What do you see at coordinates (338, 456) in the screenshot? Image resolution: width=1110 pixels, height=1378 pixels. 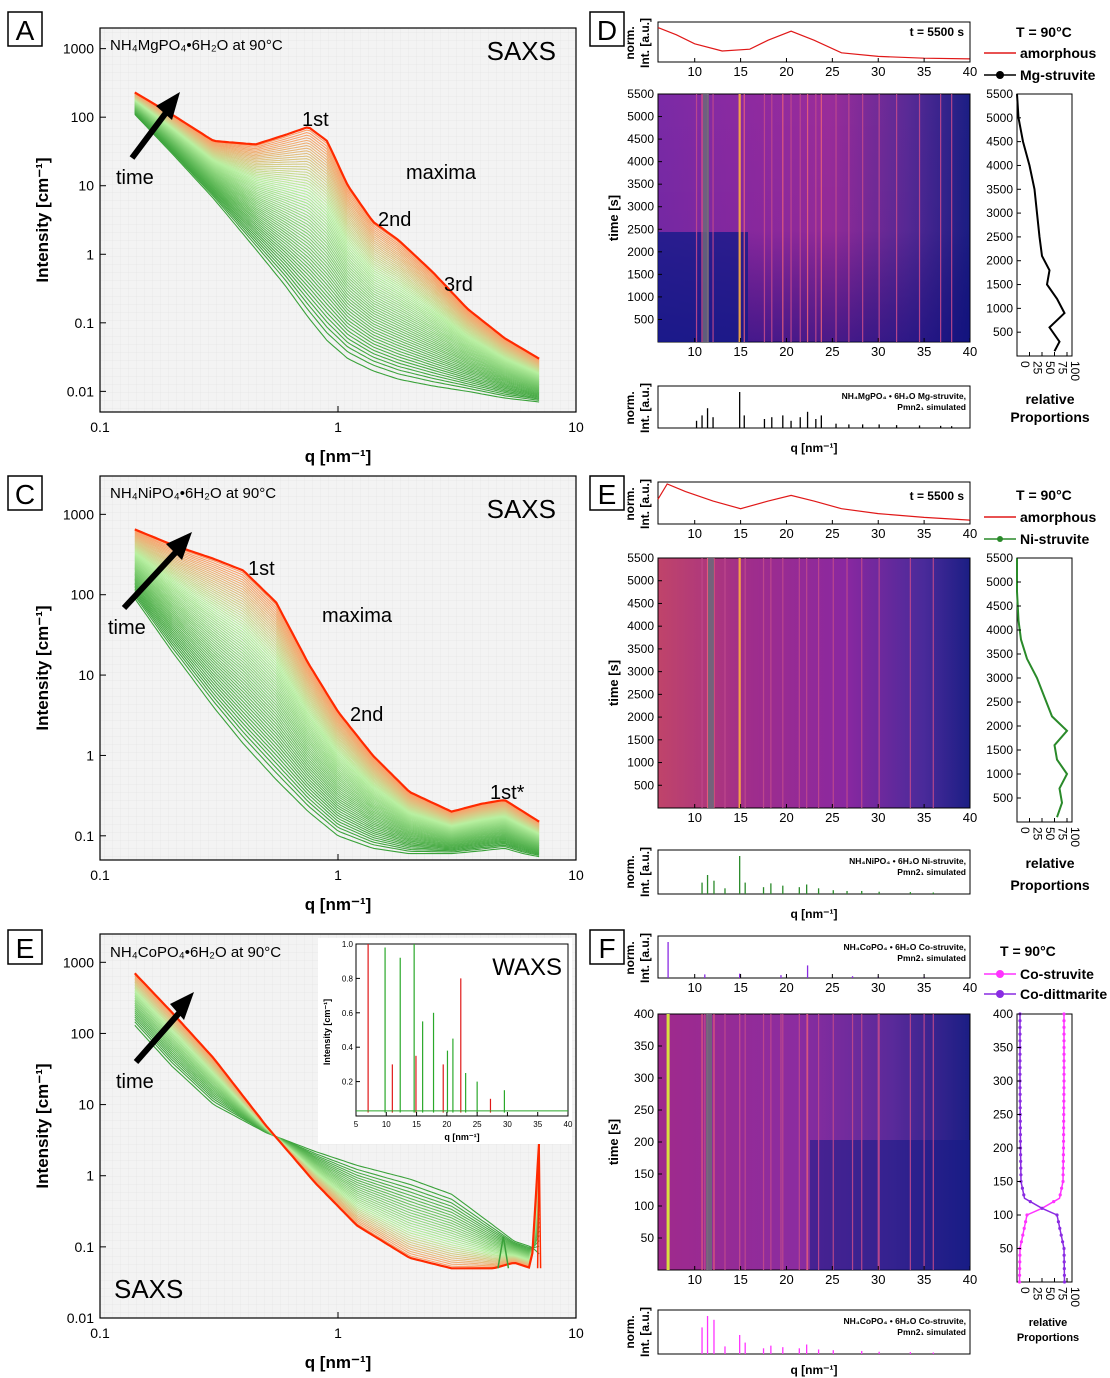 I see `panel-a-xlabel: q [nm⁻¹]` at bounding box center [338, 456].